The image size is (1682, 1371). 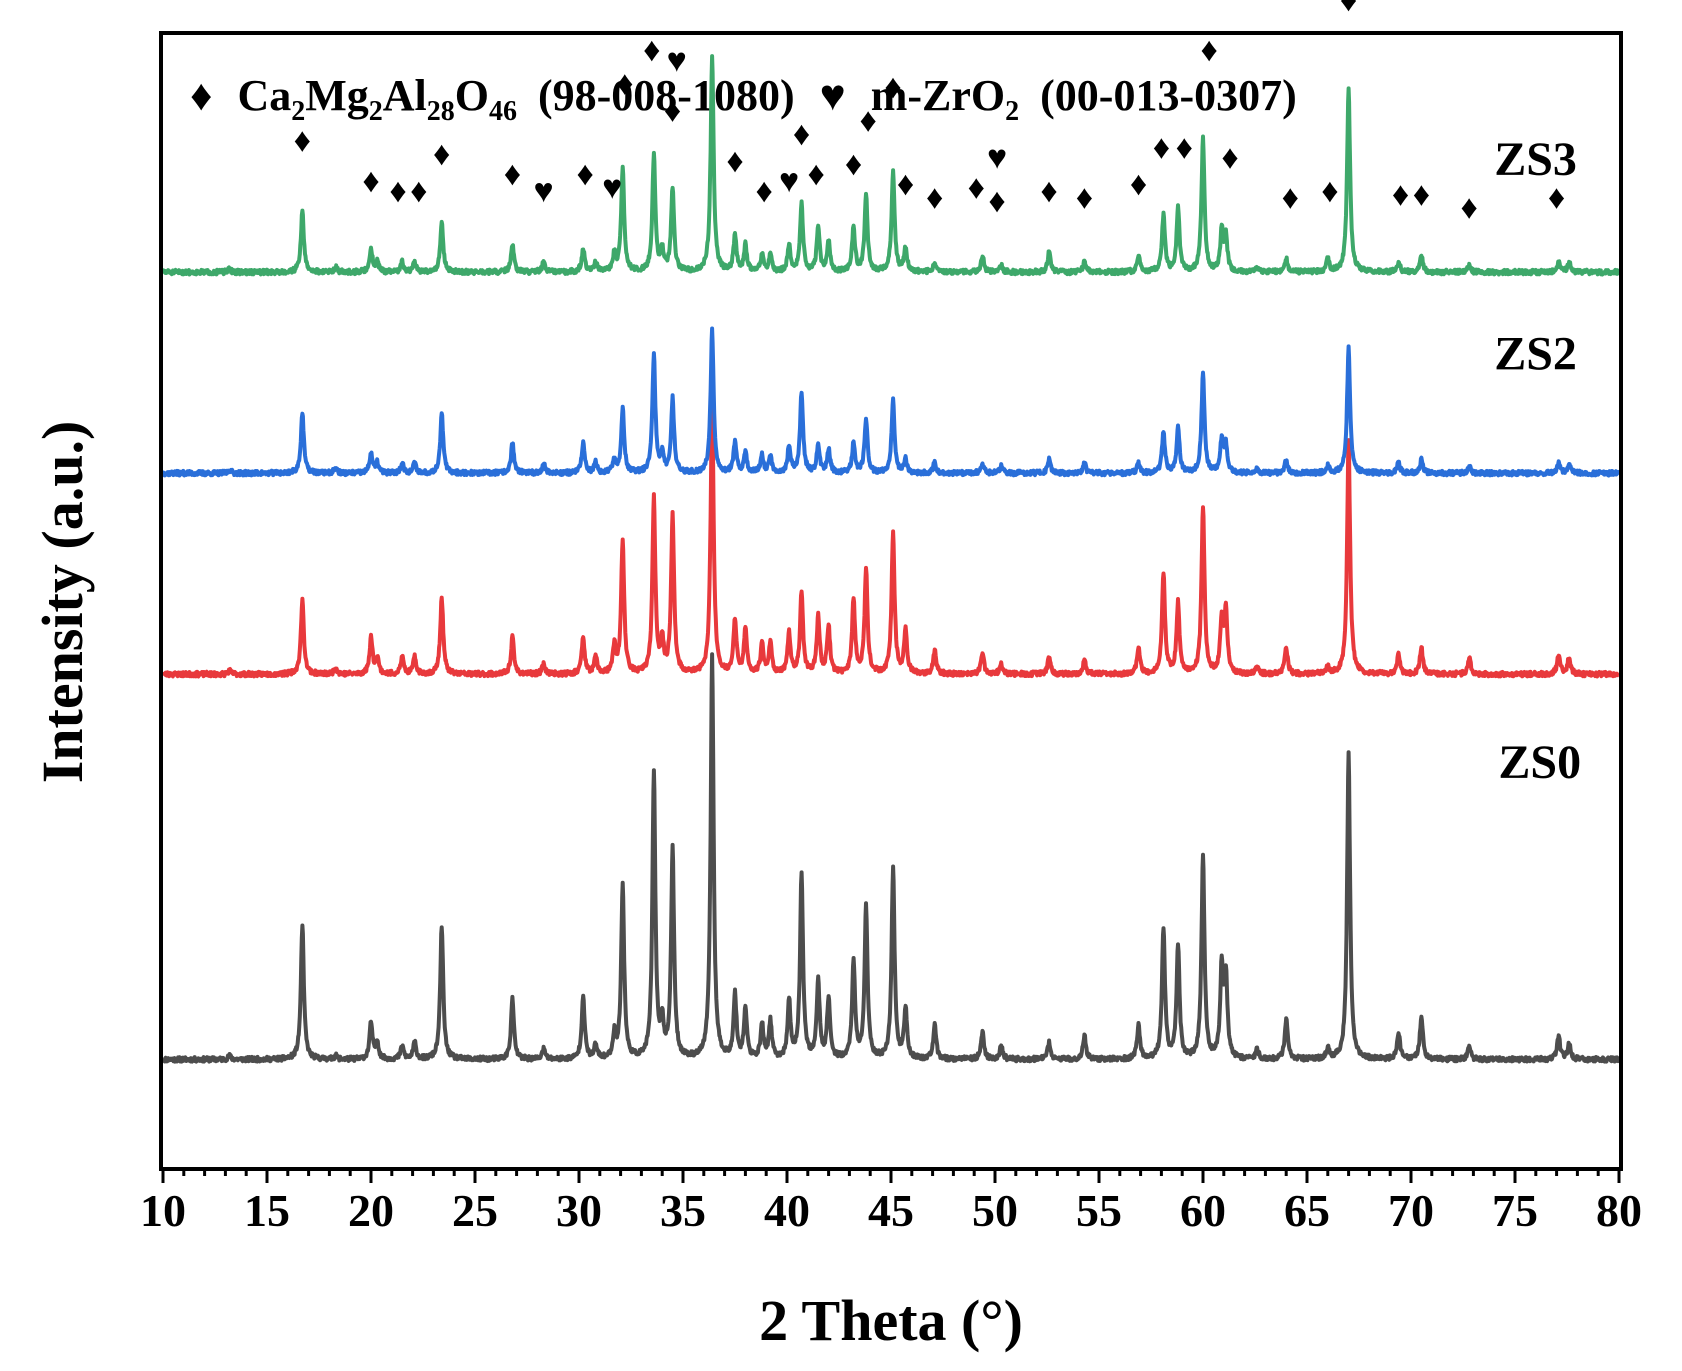 I want to click on x-tick-label-60: 60, so click(x=1203, y=1210).